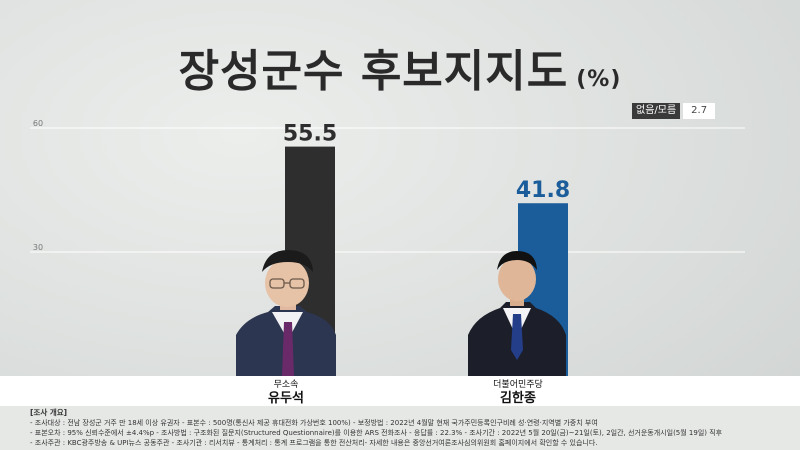 This screenshot has width=800, height=450. I want to click on y-tick-label: 30, so click(38, 247).